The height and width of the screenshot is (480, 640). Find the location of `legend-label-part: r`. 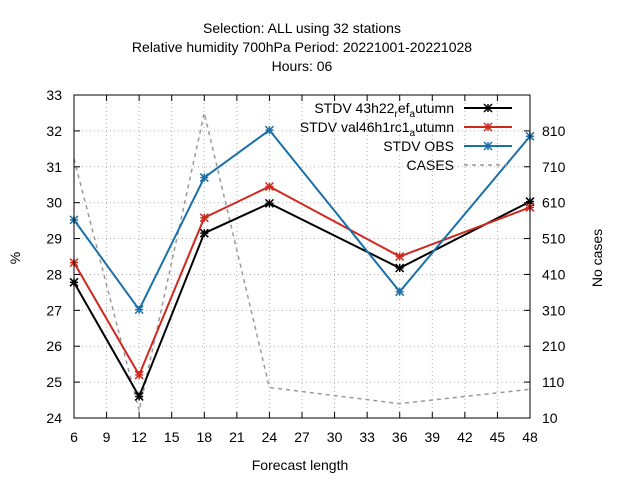

legend-label-part: r is located at coordinates (396, 114).